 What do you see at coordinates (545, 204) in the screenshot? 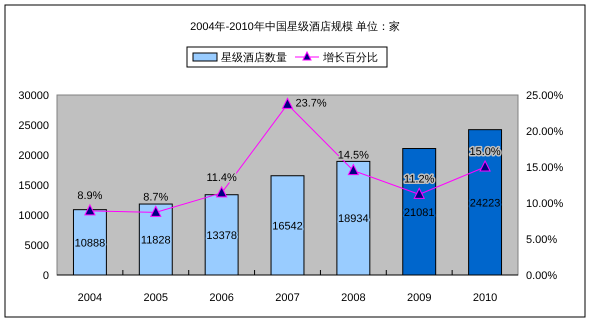
I see `y2-tick-label: 10.00%` at bounding box center [545, 204].